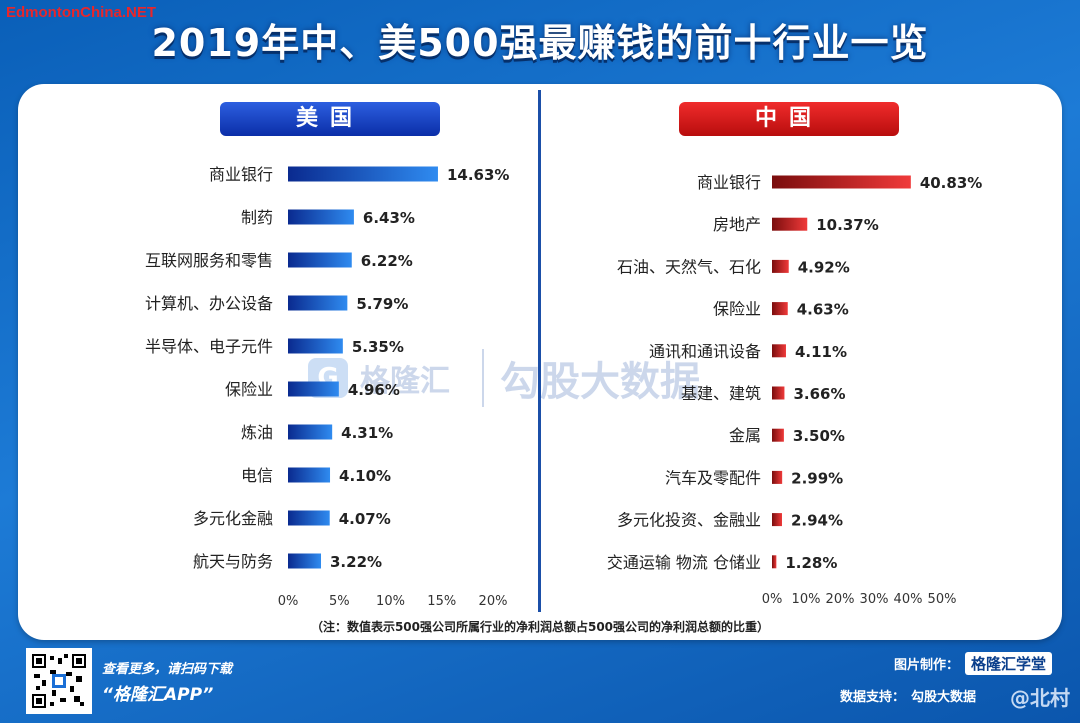  I want to click on watermark-name: 格隆汇, so click(405, 381).